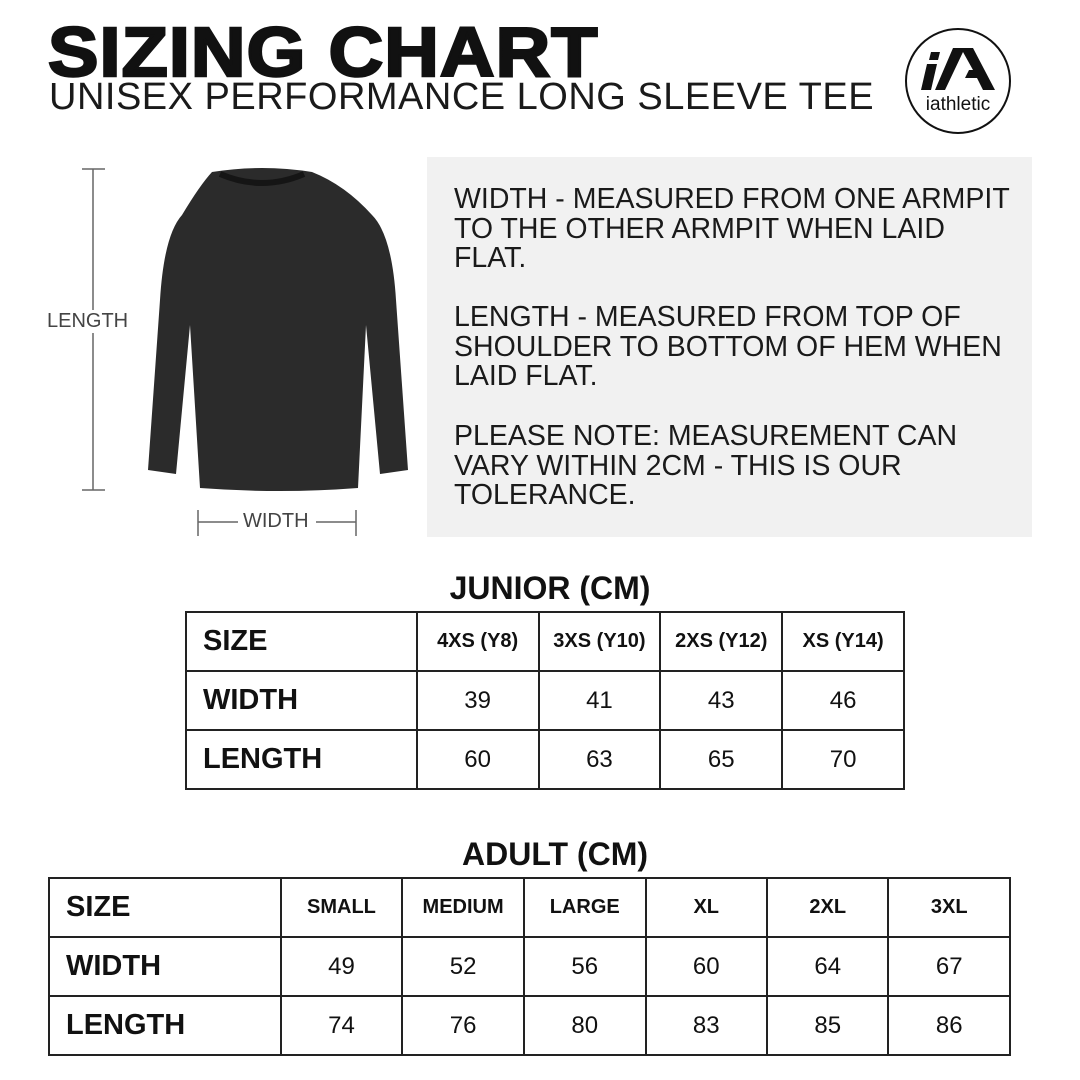 The width and height of the screenshot is (1080, 1080). Describe the element at coordinates (462, 97) in the screenshot. I see `page-subtitle: UNISEX PERFORMANCE LONG SLEEVE TEE` at that location.